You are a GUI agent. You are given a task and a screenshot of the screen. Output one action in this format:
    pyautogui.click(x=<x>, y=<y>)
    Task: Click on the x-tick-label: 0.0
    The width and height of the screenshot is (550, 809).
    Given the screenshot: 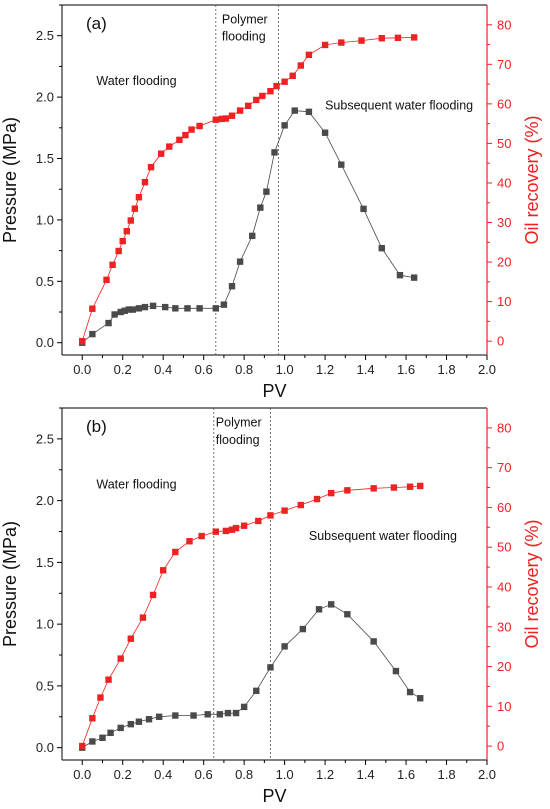 What is the action you would take?
    pyautogui.click(x=82, y=369)
    